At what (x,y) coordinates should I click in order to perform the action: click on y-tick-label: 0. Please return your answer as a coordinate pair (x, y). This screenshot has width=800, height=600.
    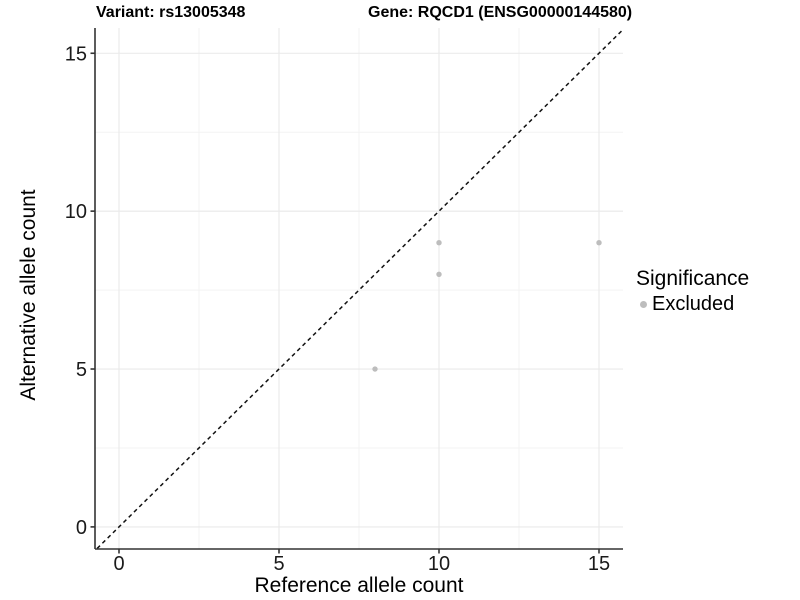
    Looking at the image, I should click on (81, 528).